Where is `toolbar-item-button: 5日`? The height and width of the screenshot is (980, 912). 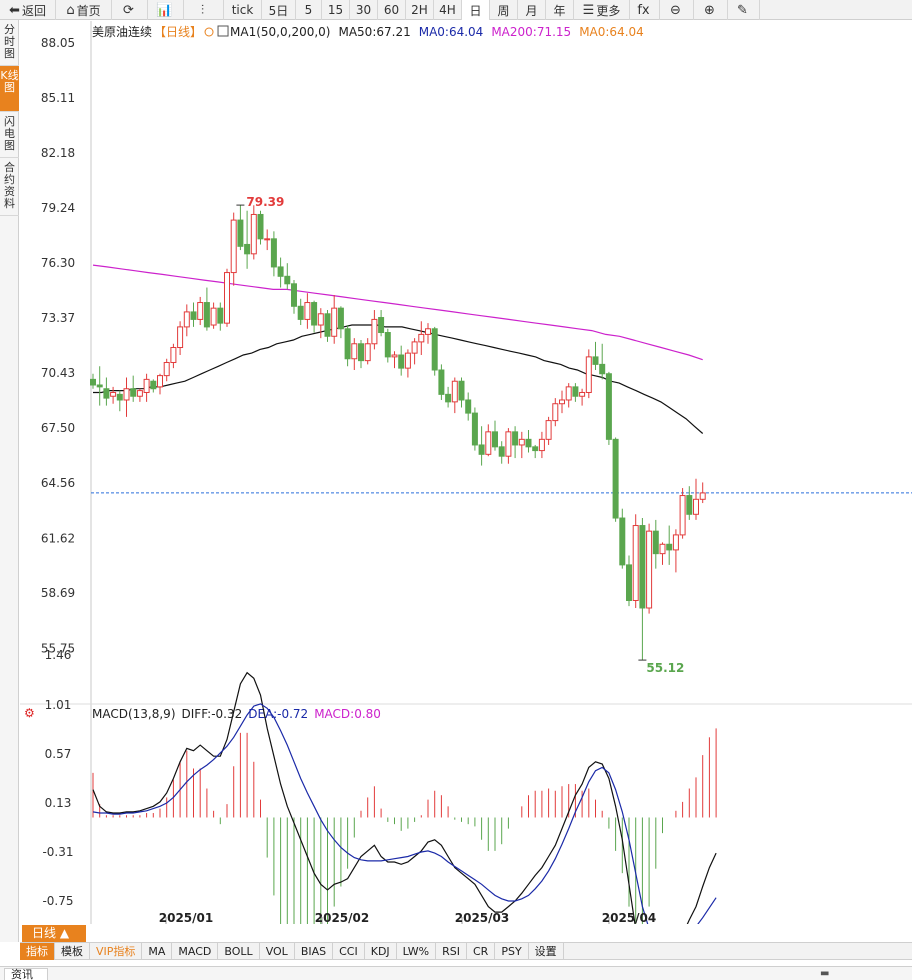
toolbar-item-button: 5日 is located at coordinates (279, 10).